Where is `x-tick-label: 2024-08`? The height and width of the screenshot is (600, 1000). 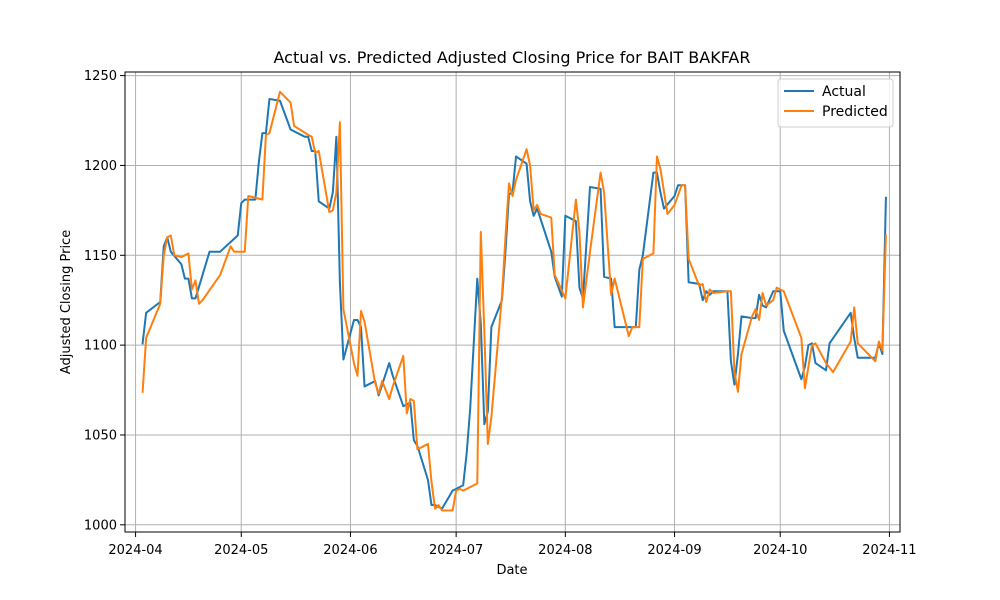
x-tick-label: 2024-08 is located at coordinates (565, 550).